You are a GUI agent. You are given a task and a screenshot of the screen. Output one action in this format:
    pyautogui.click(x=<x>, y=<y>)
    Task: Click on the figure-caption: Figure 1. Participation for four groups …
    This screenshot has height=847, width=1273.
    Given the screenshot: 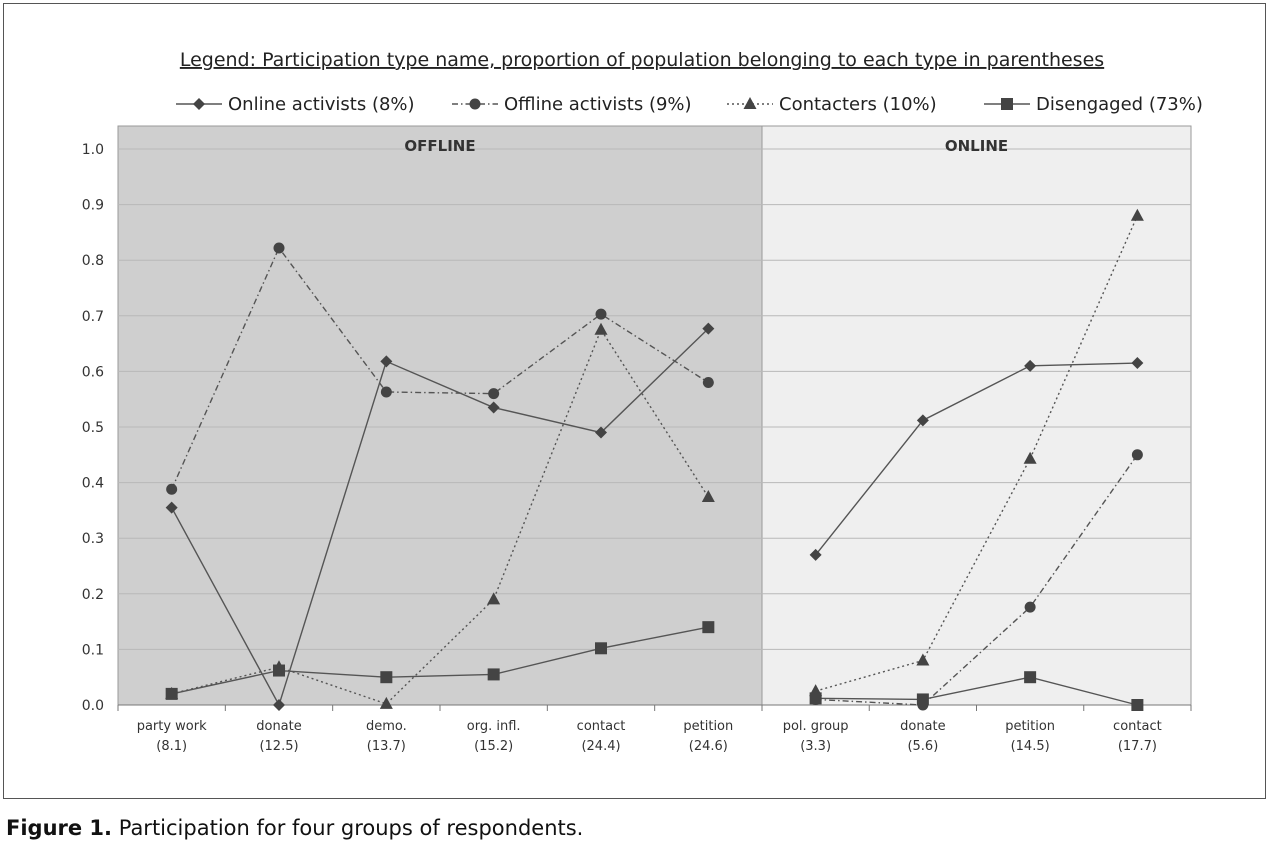 What is the action you would take?
    pyautogui.click(x=294, y=828)
    